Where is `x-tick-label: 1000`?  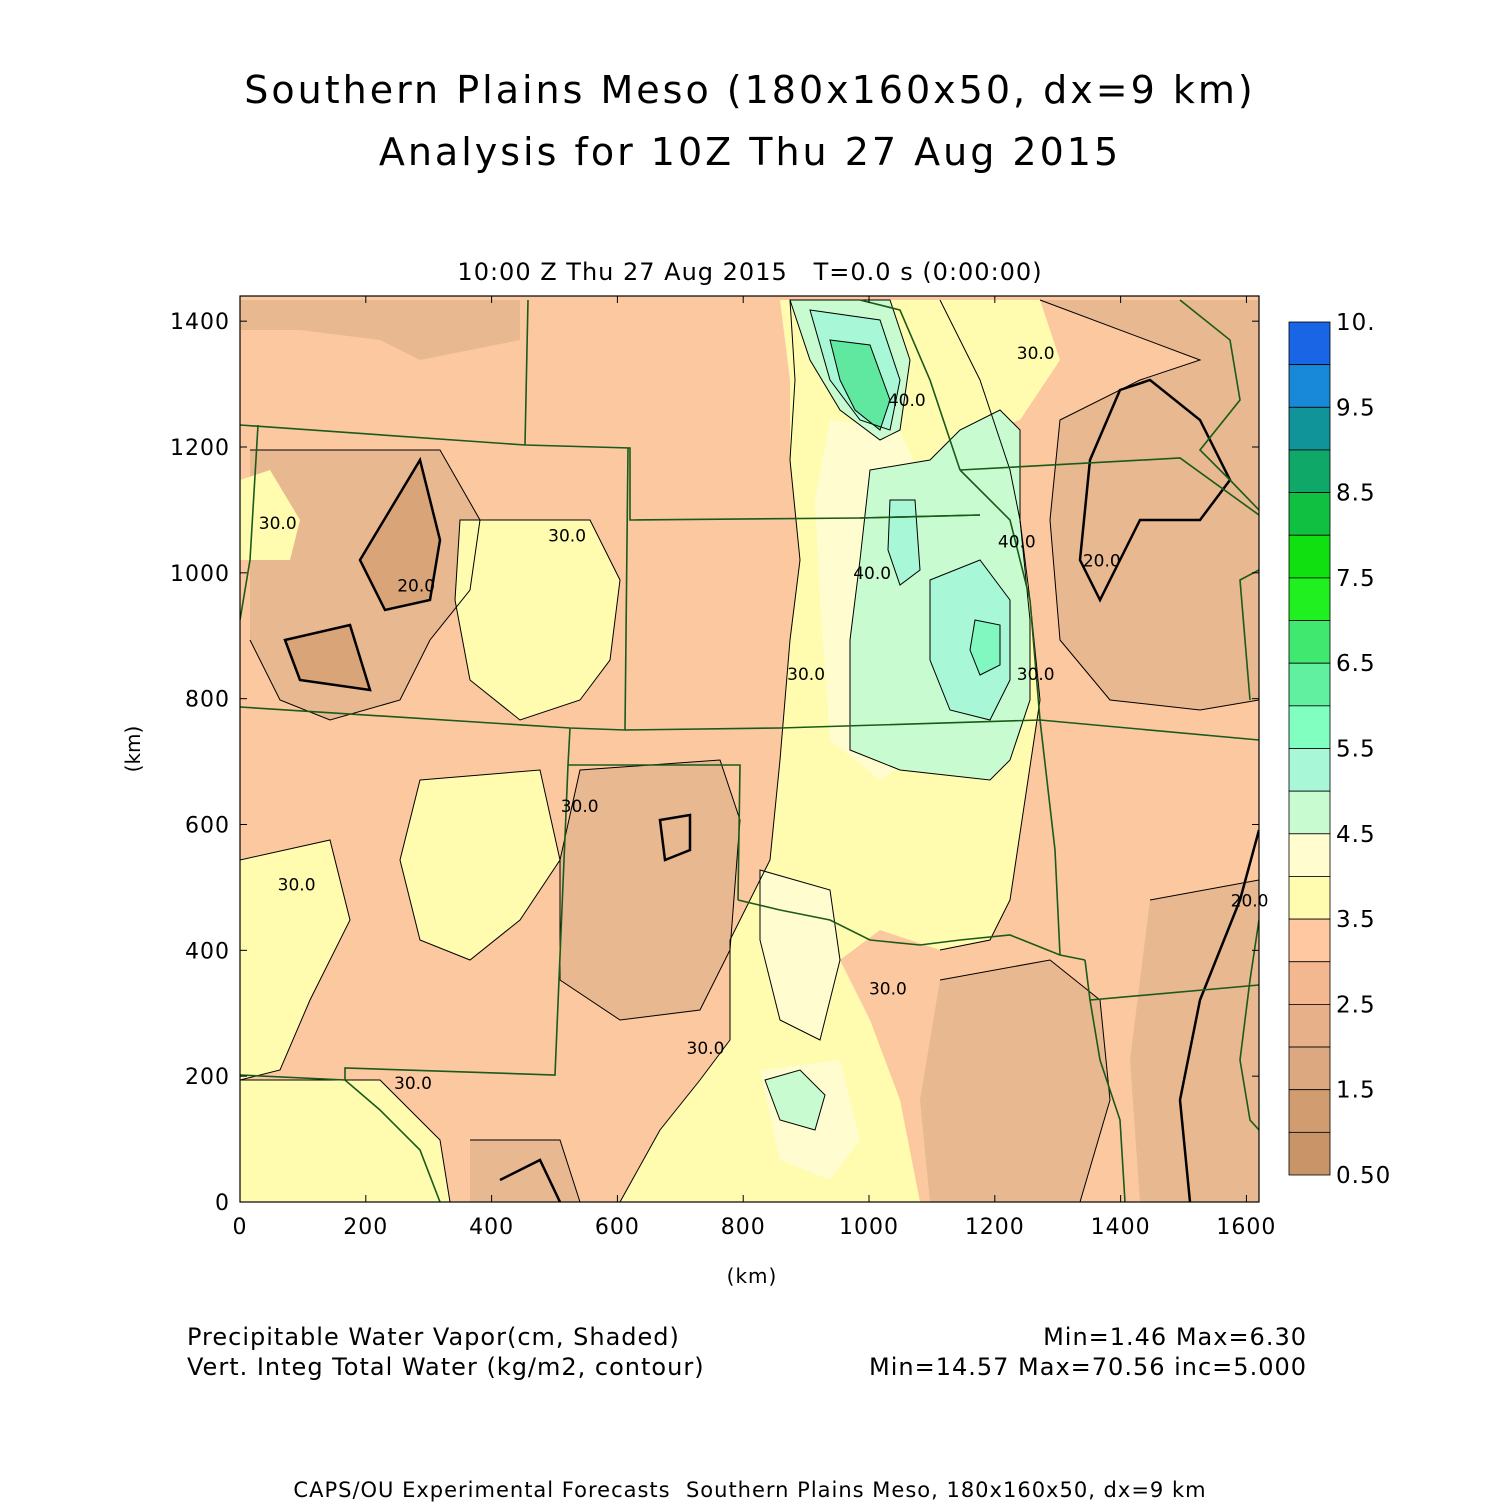 x-tick-label: 1000 is located at coordinates (869, 1227).